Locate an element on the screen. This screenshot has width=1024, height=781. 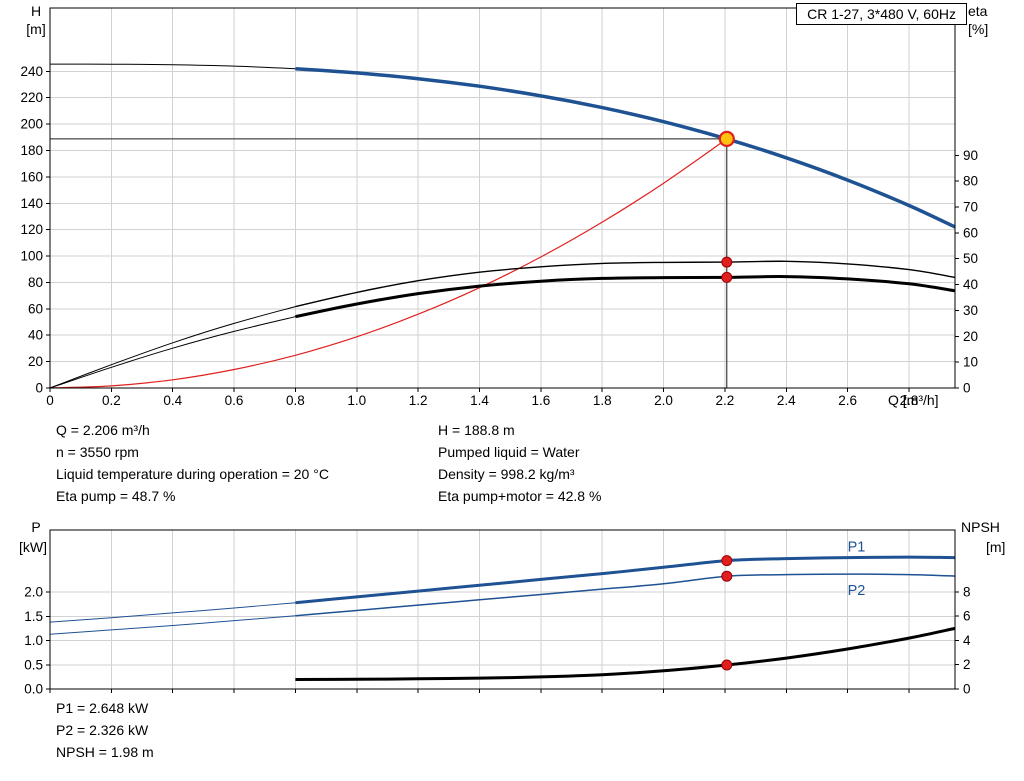
npsh-value: NPSH = 1.98 m is located at coordinates (105, 752).